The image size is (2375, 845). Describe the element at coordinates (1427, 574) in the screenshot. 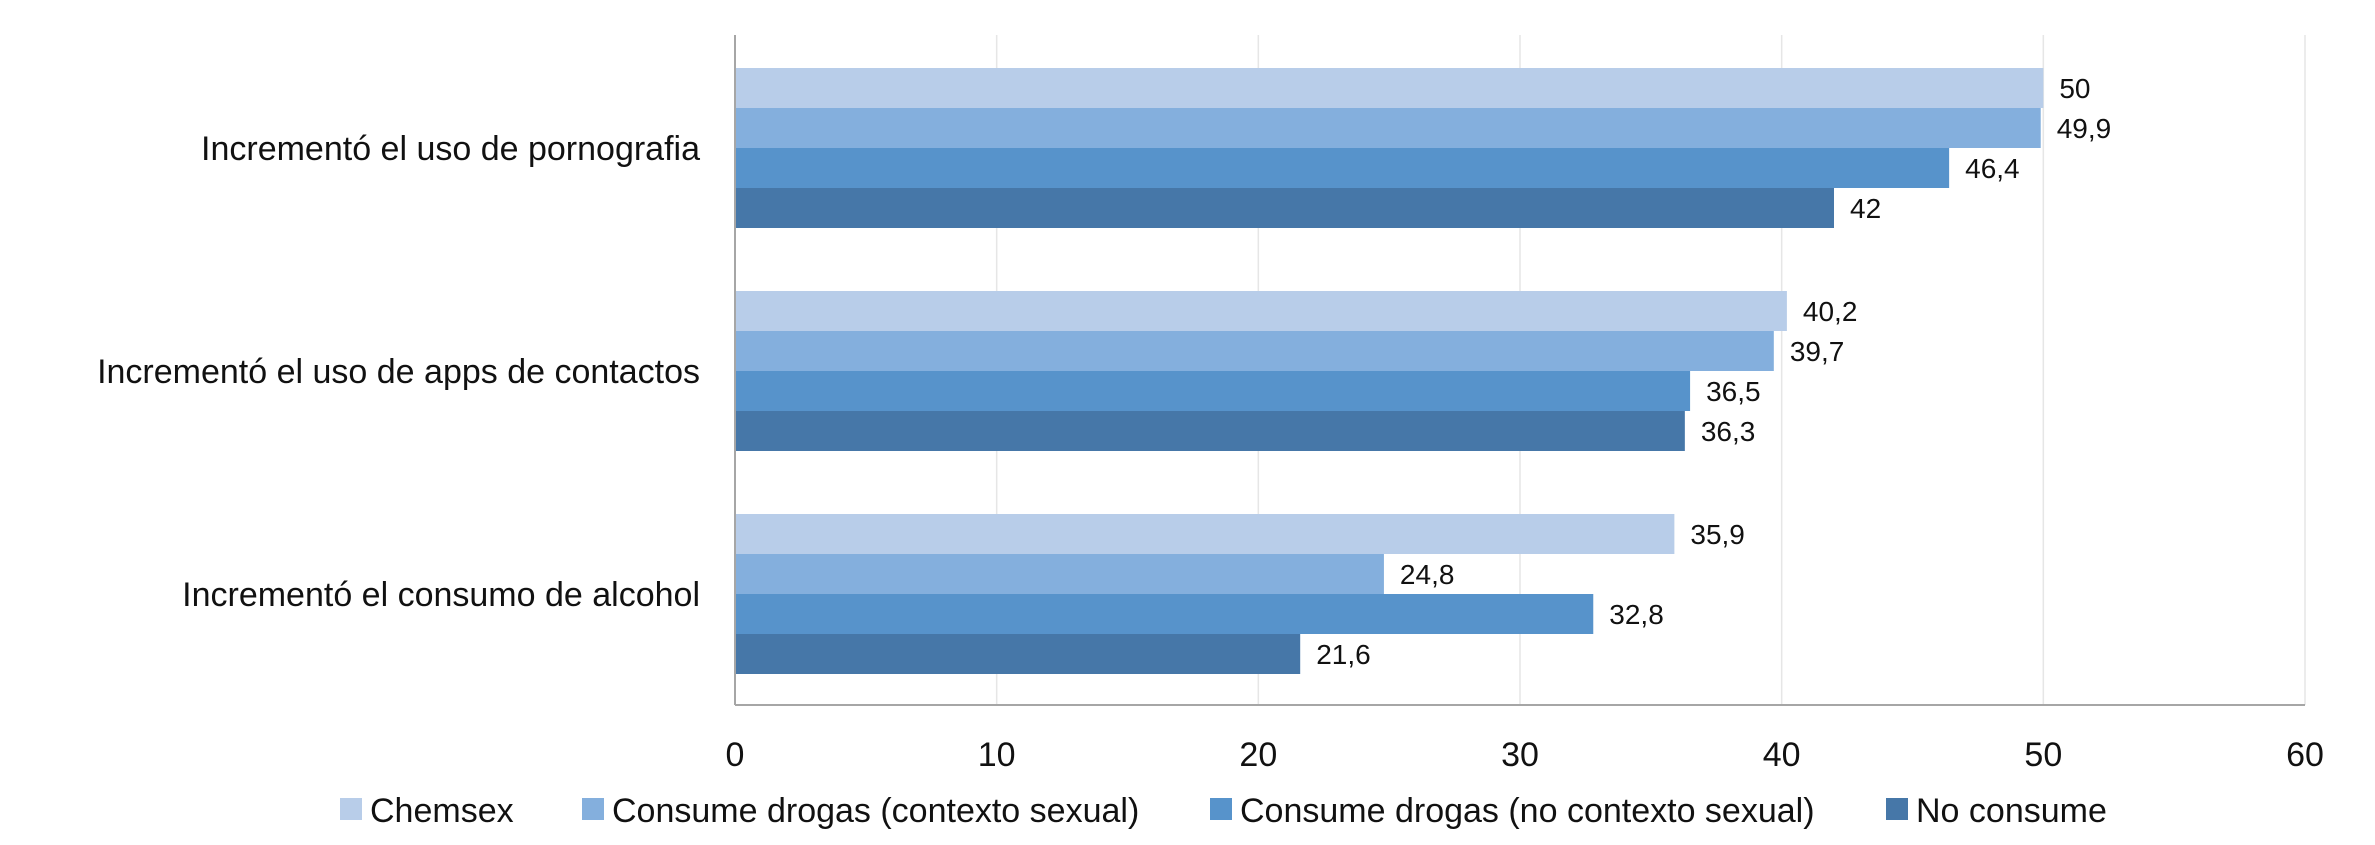

I see `data-label: 24,8` at that location.